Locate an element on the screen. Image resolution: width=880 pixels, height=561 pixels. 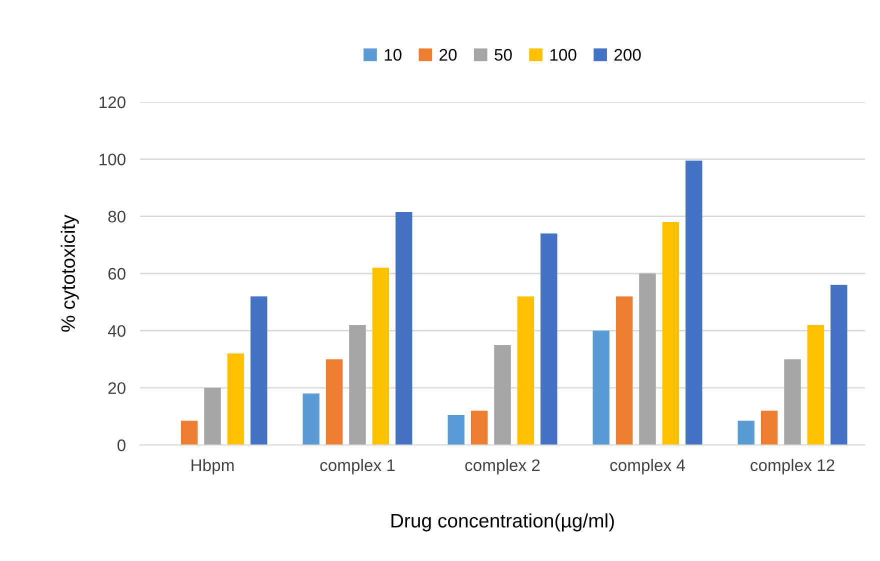
y-tick-label: 40 is located at coordinates (117, 331).